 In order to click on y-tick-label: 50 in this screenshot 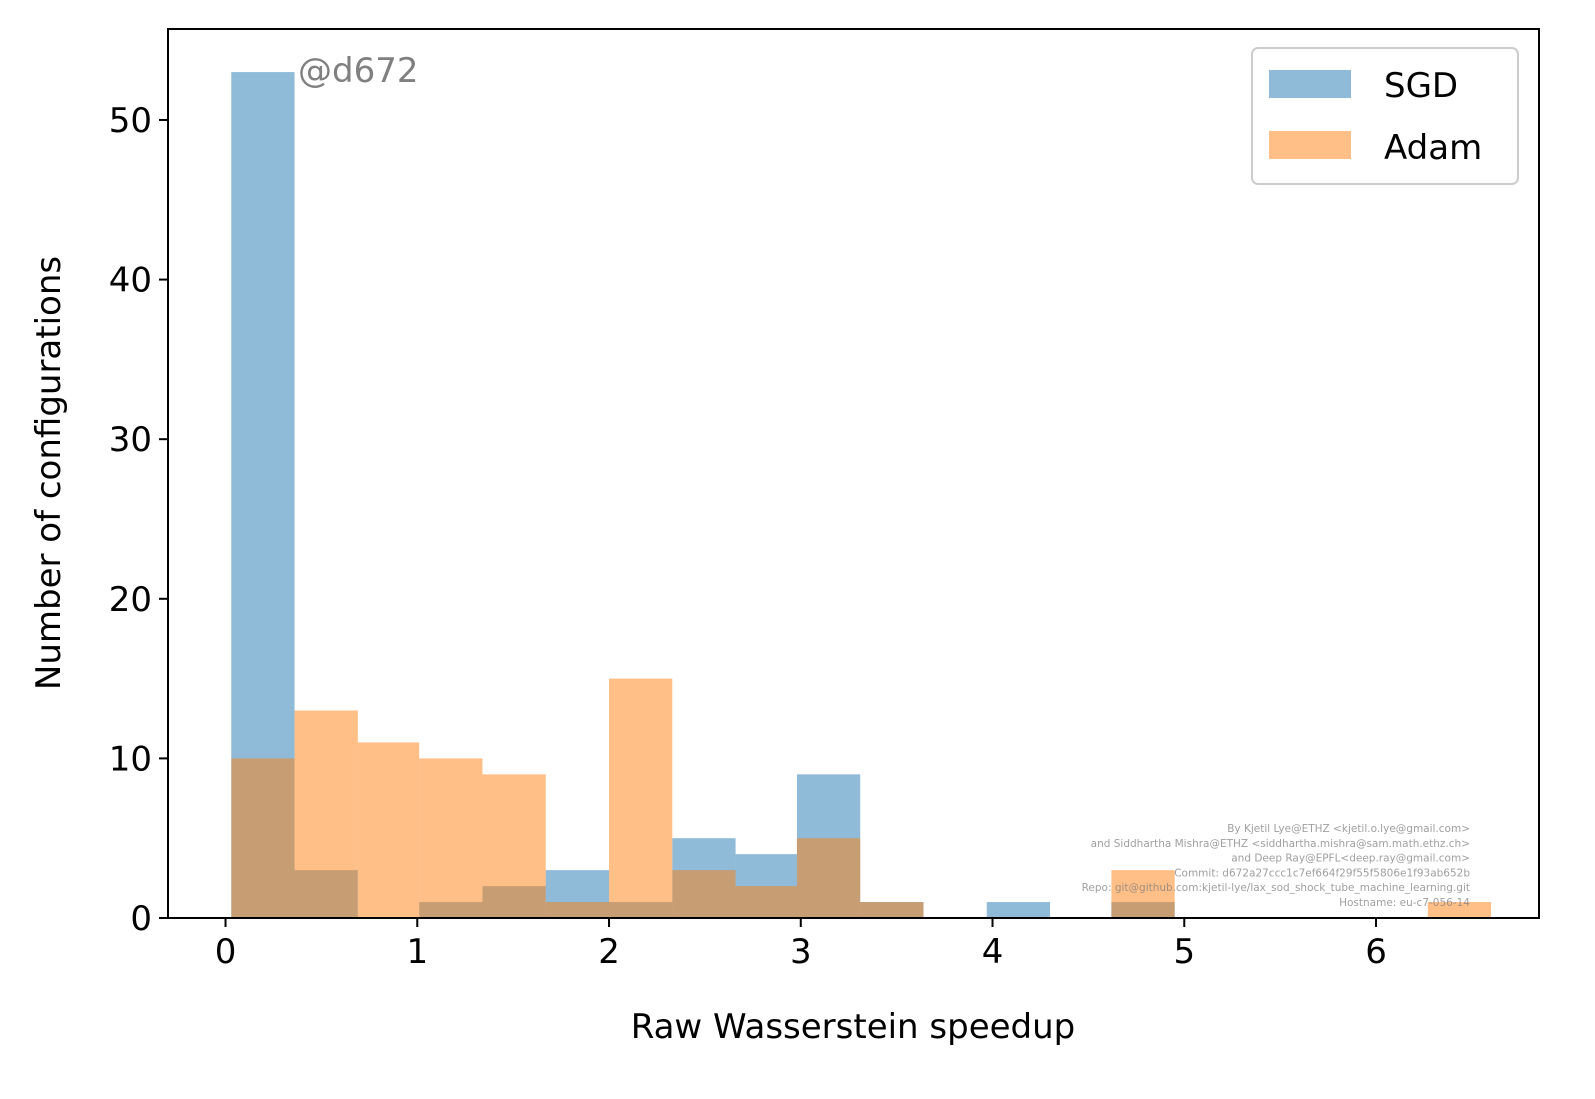, I will do `click(130, 121)`.